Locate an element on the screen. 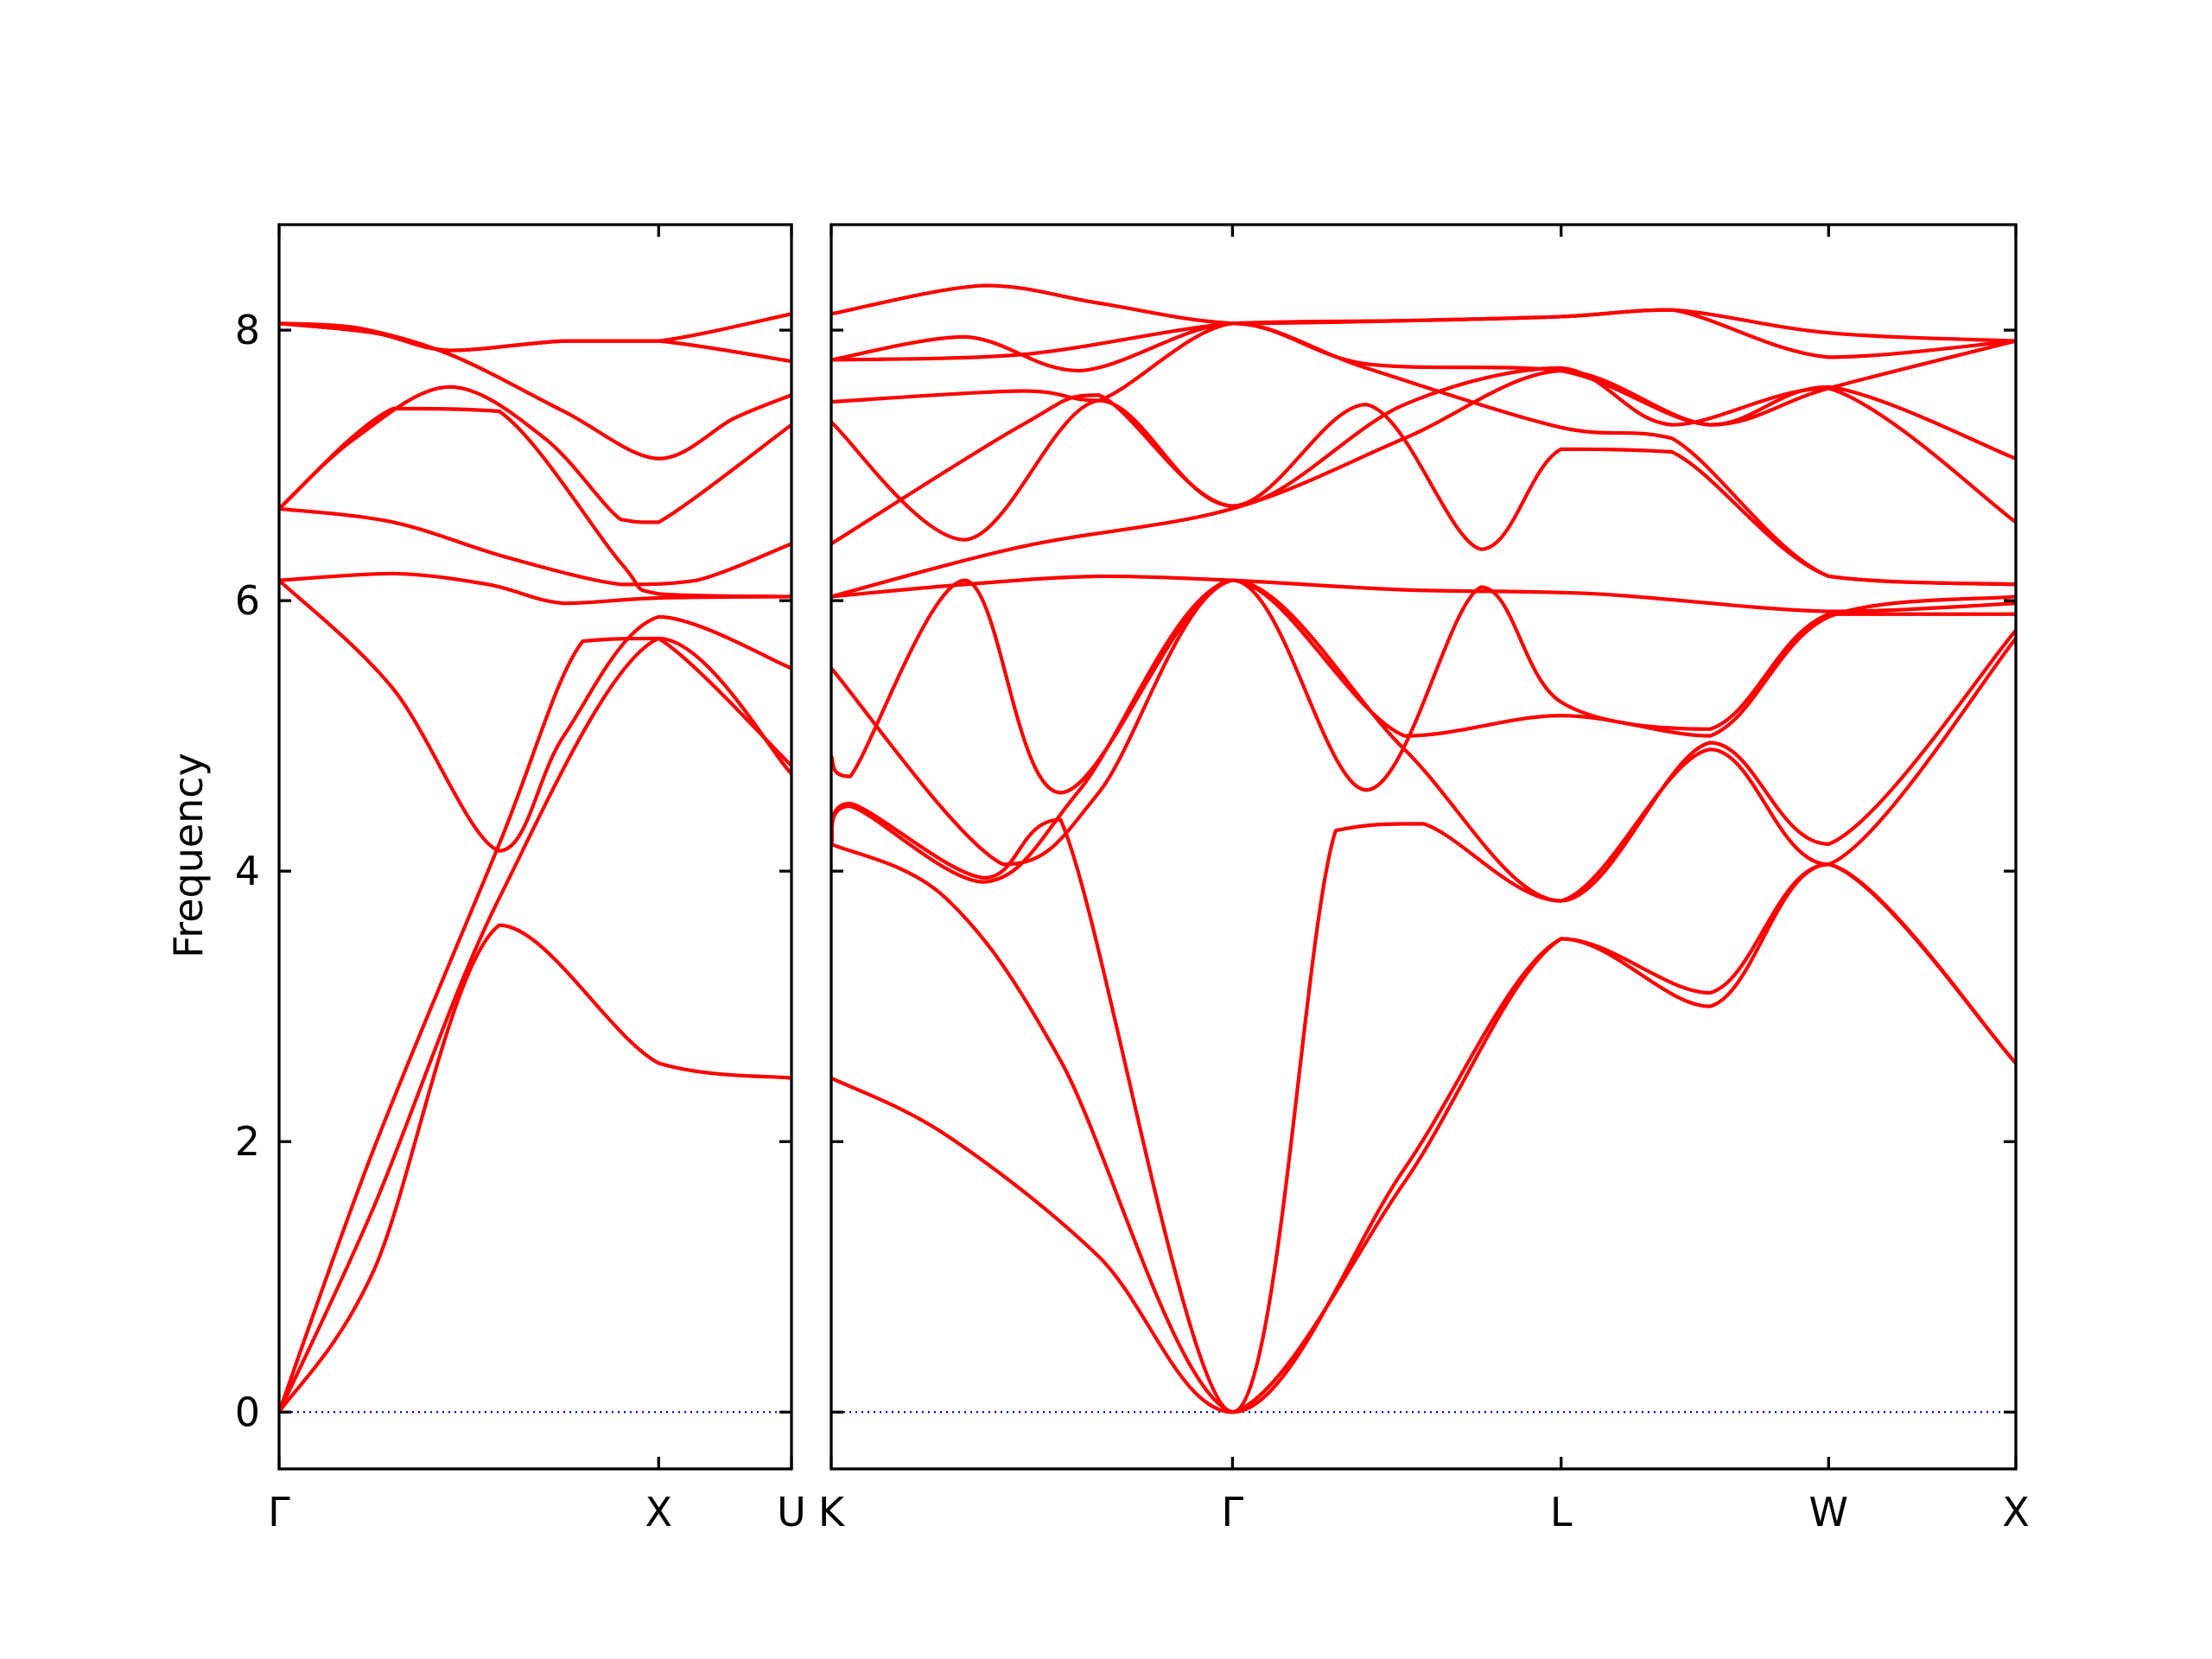  y-tick-label: 8 is located at coordinates (247, 330).